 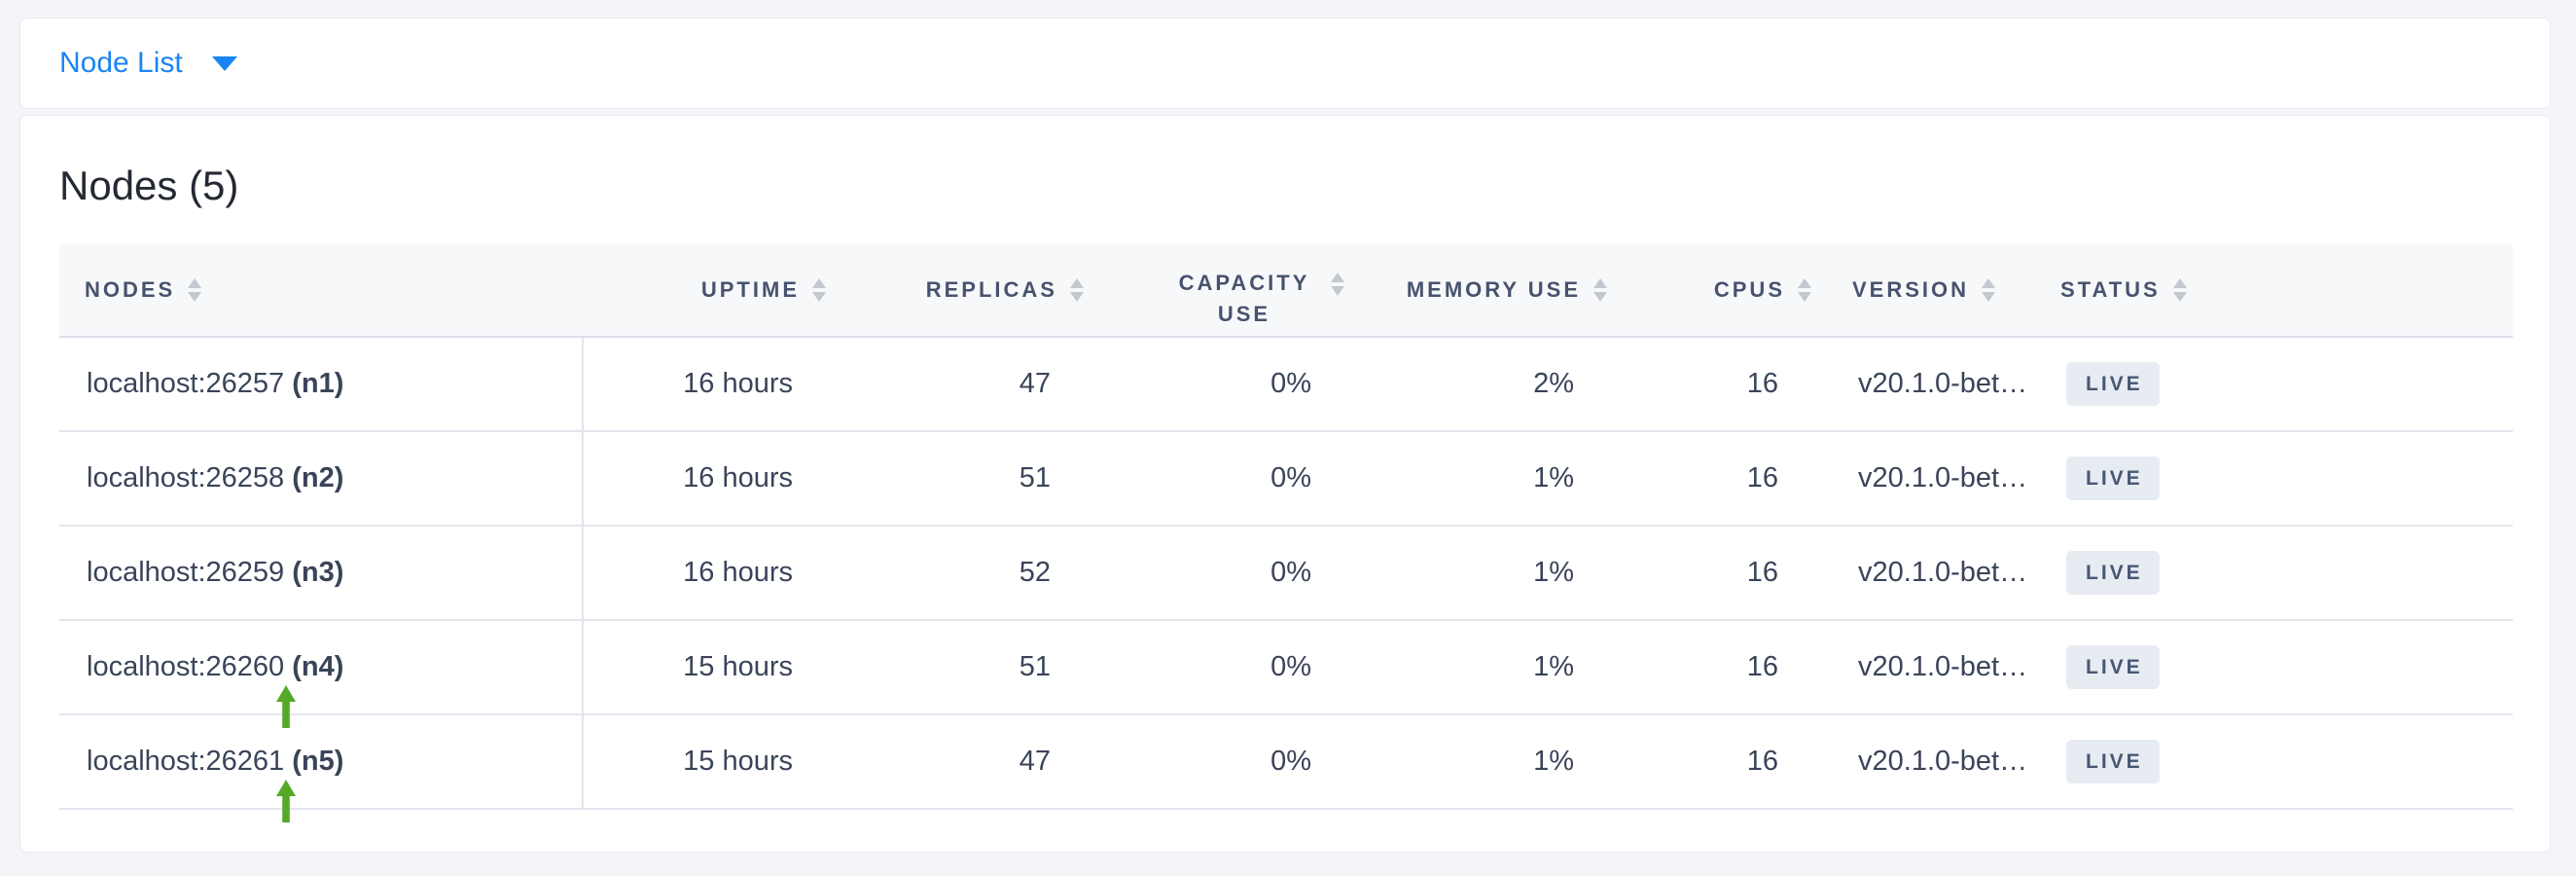 What do you see at coordinates (2273, 291) in the screenshot?
I see `column-header-status: STATUS` at bounding box center [2273, 291].